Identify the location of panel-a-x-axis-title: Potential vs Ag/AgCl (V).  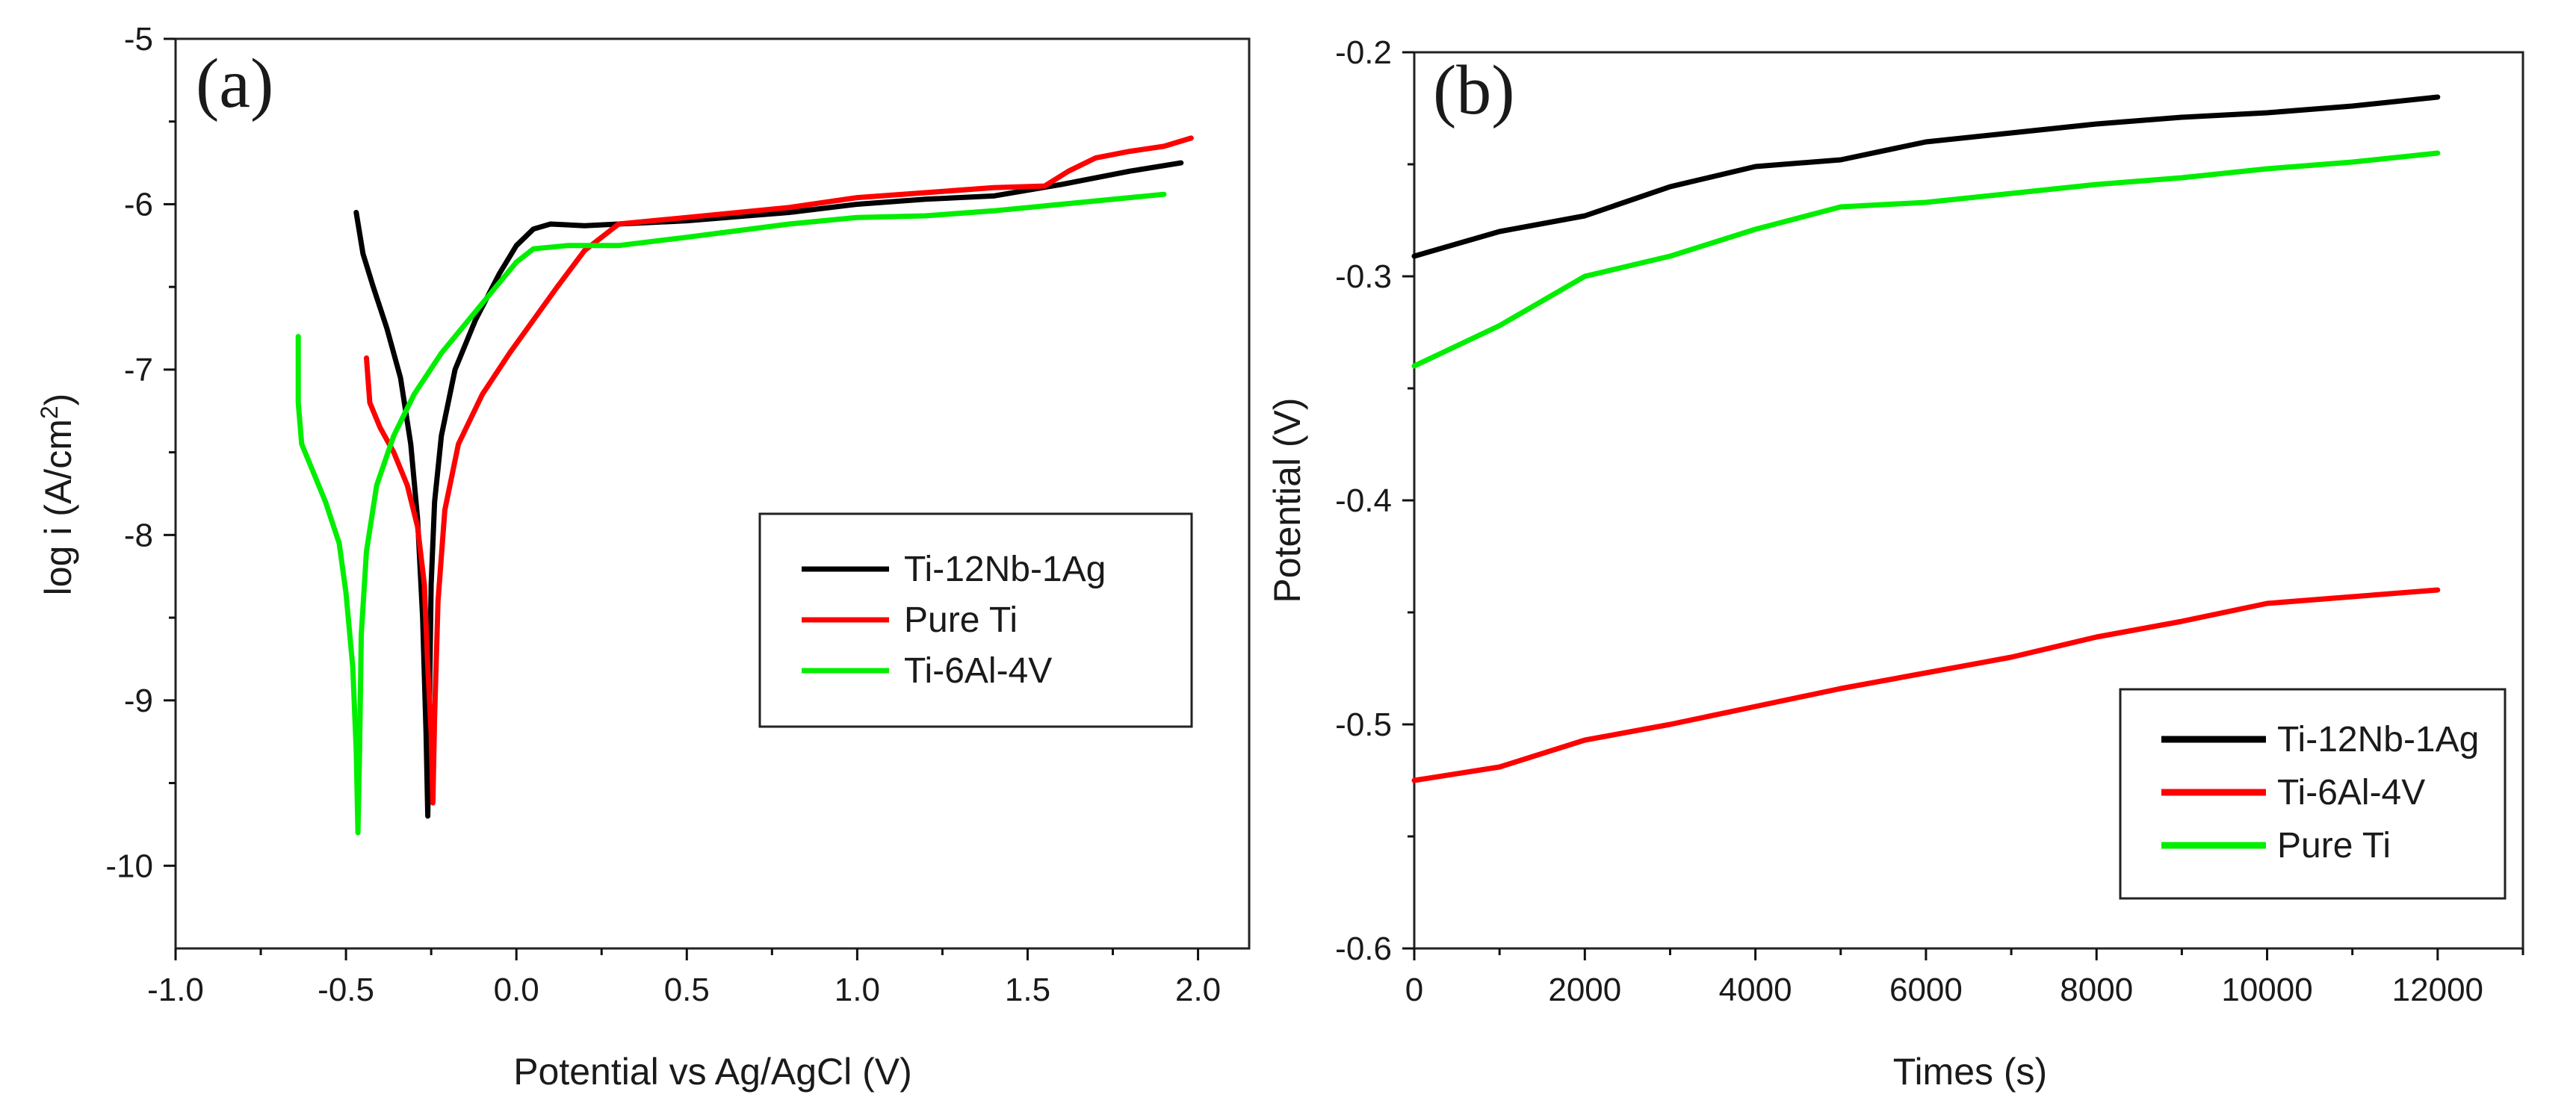
(712, 1072).